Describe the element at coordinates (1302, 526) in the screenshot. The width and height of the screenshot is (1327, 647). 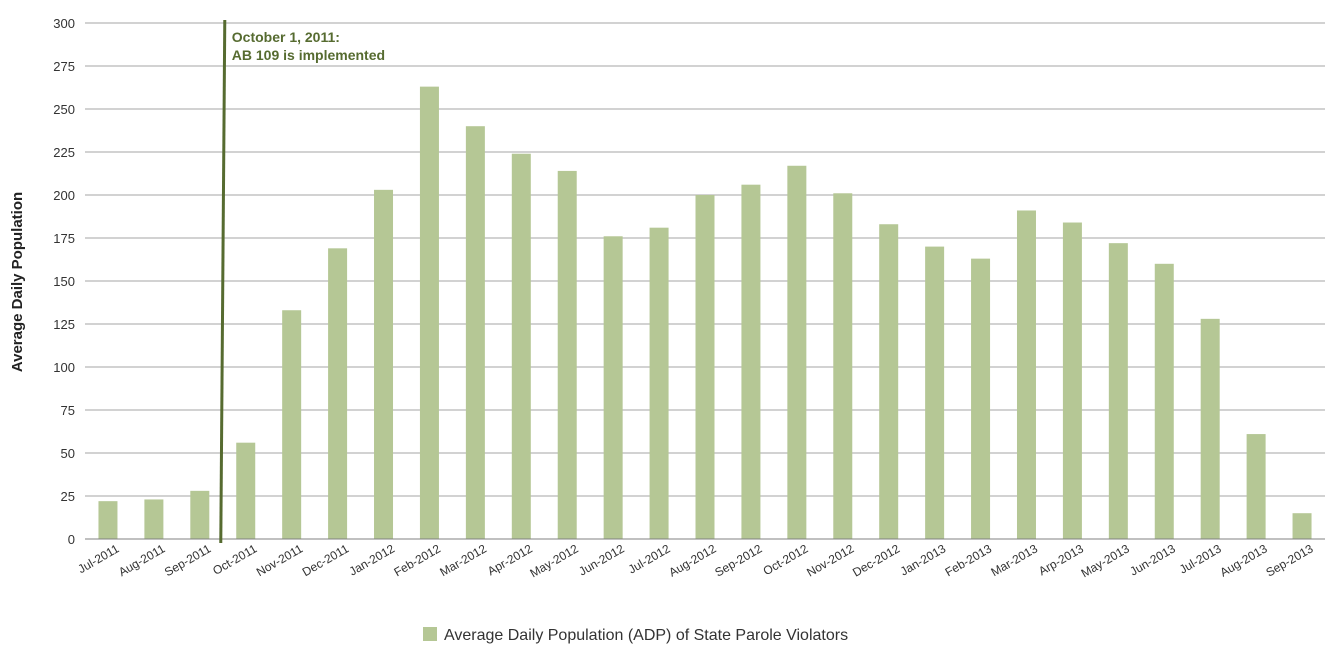
I see `bar-sep-2013` at that location.